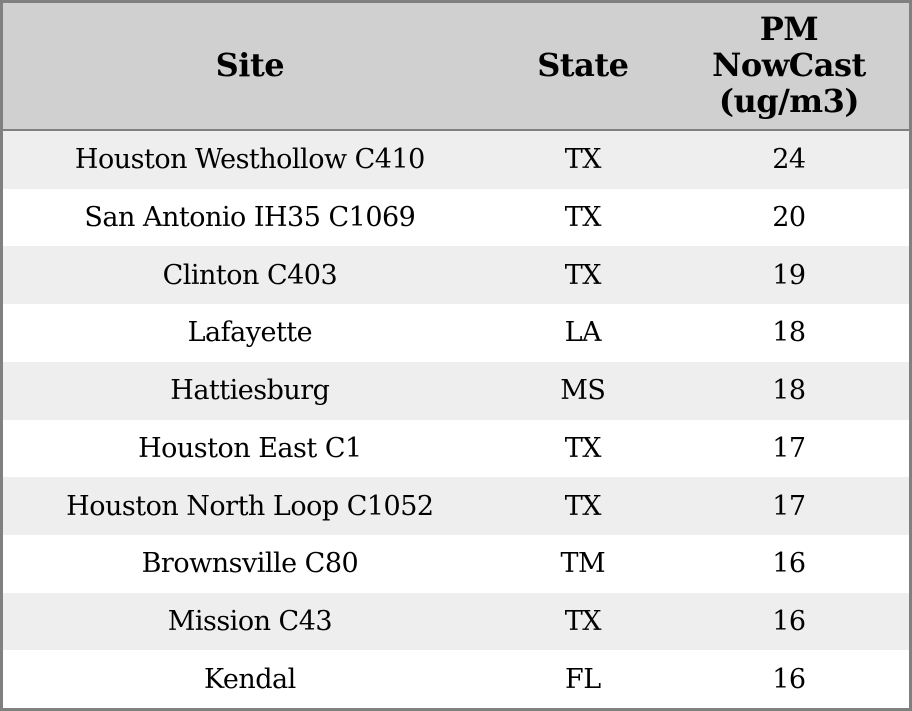 The height and width of the screenshot is (711, 912). Describe the element at coordinates (250, 448) in the screenshot. I see `site-cell: Houston East C1` at that location.